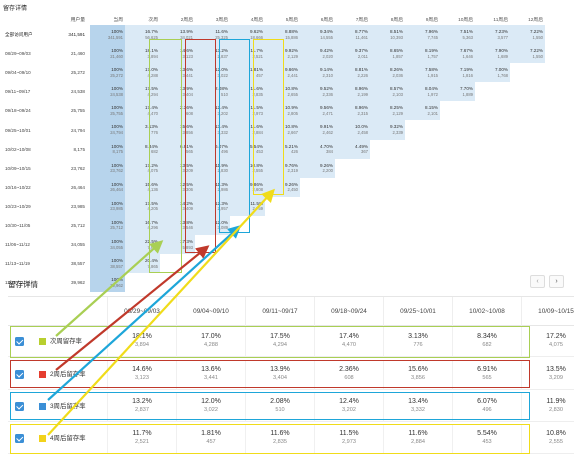 The width and height of the screenshot is (579, 456). Describe the element at coordinates (109, 288) in the screenshot. I see `arrow-week1` at that location.